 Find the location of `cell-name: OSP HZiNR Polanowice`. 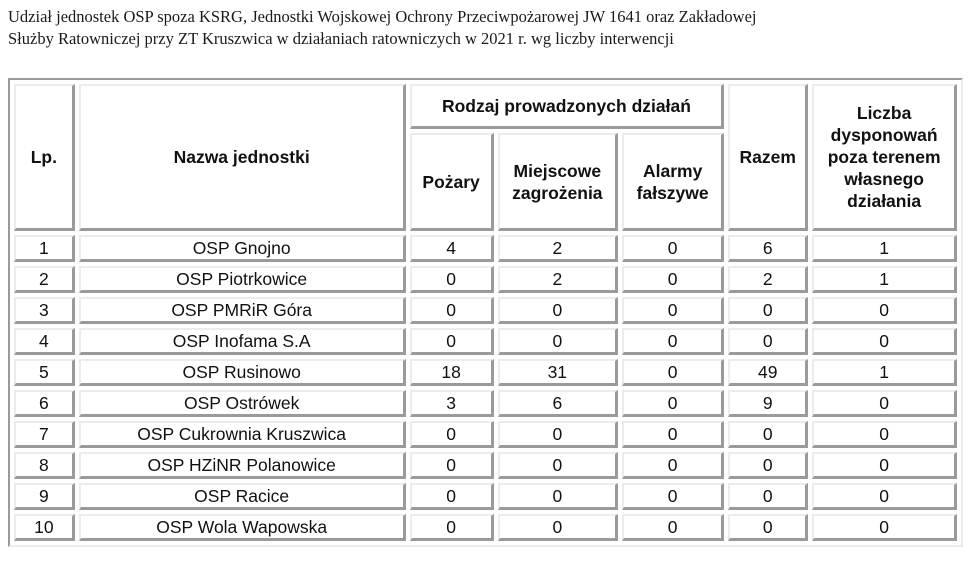

cell-name: OSP HZiNR Polanowice is located at coordinates (242, 465).